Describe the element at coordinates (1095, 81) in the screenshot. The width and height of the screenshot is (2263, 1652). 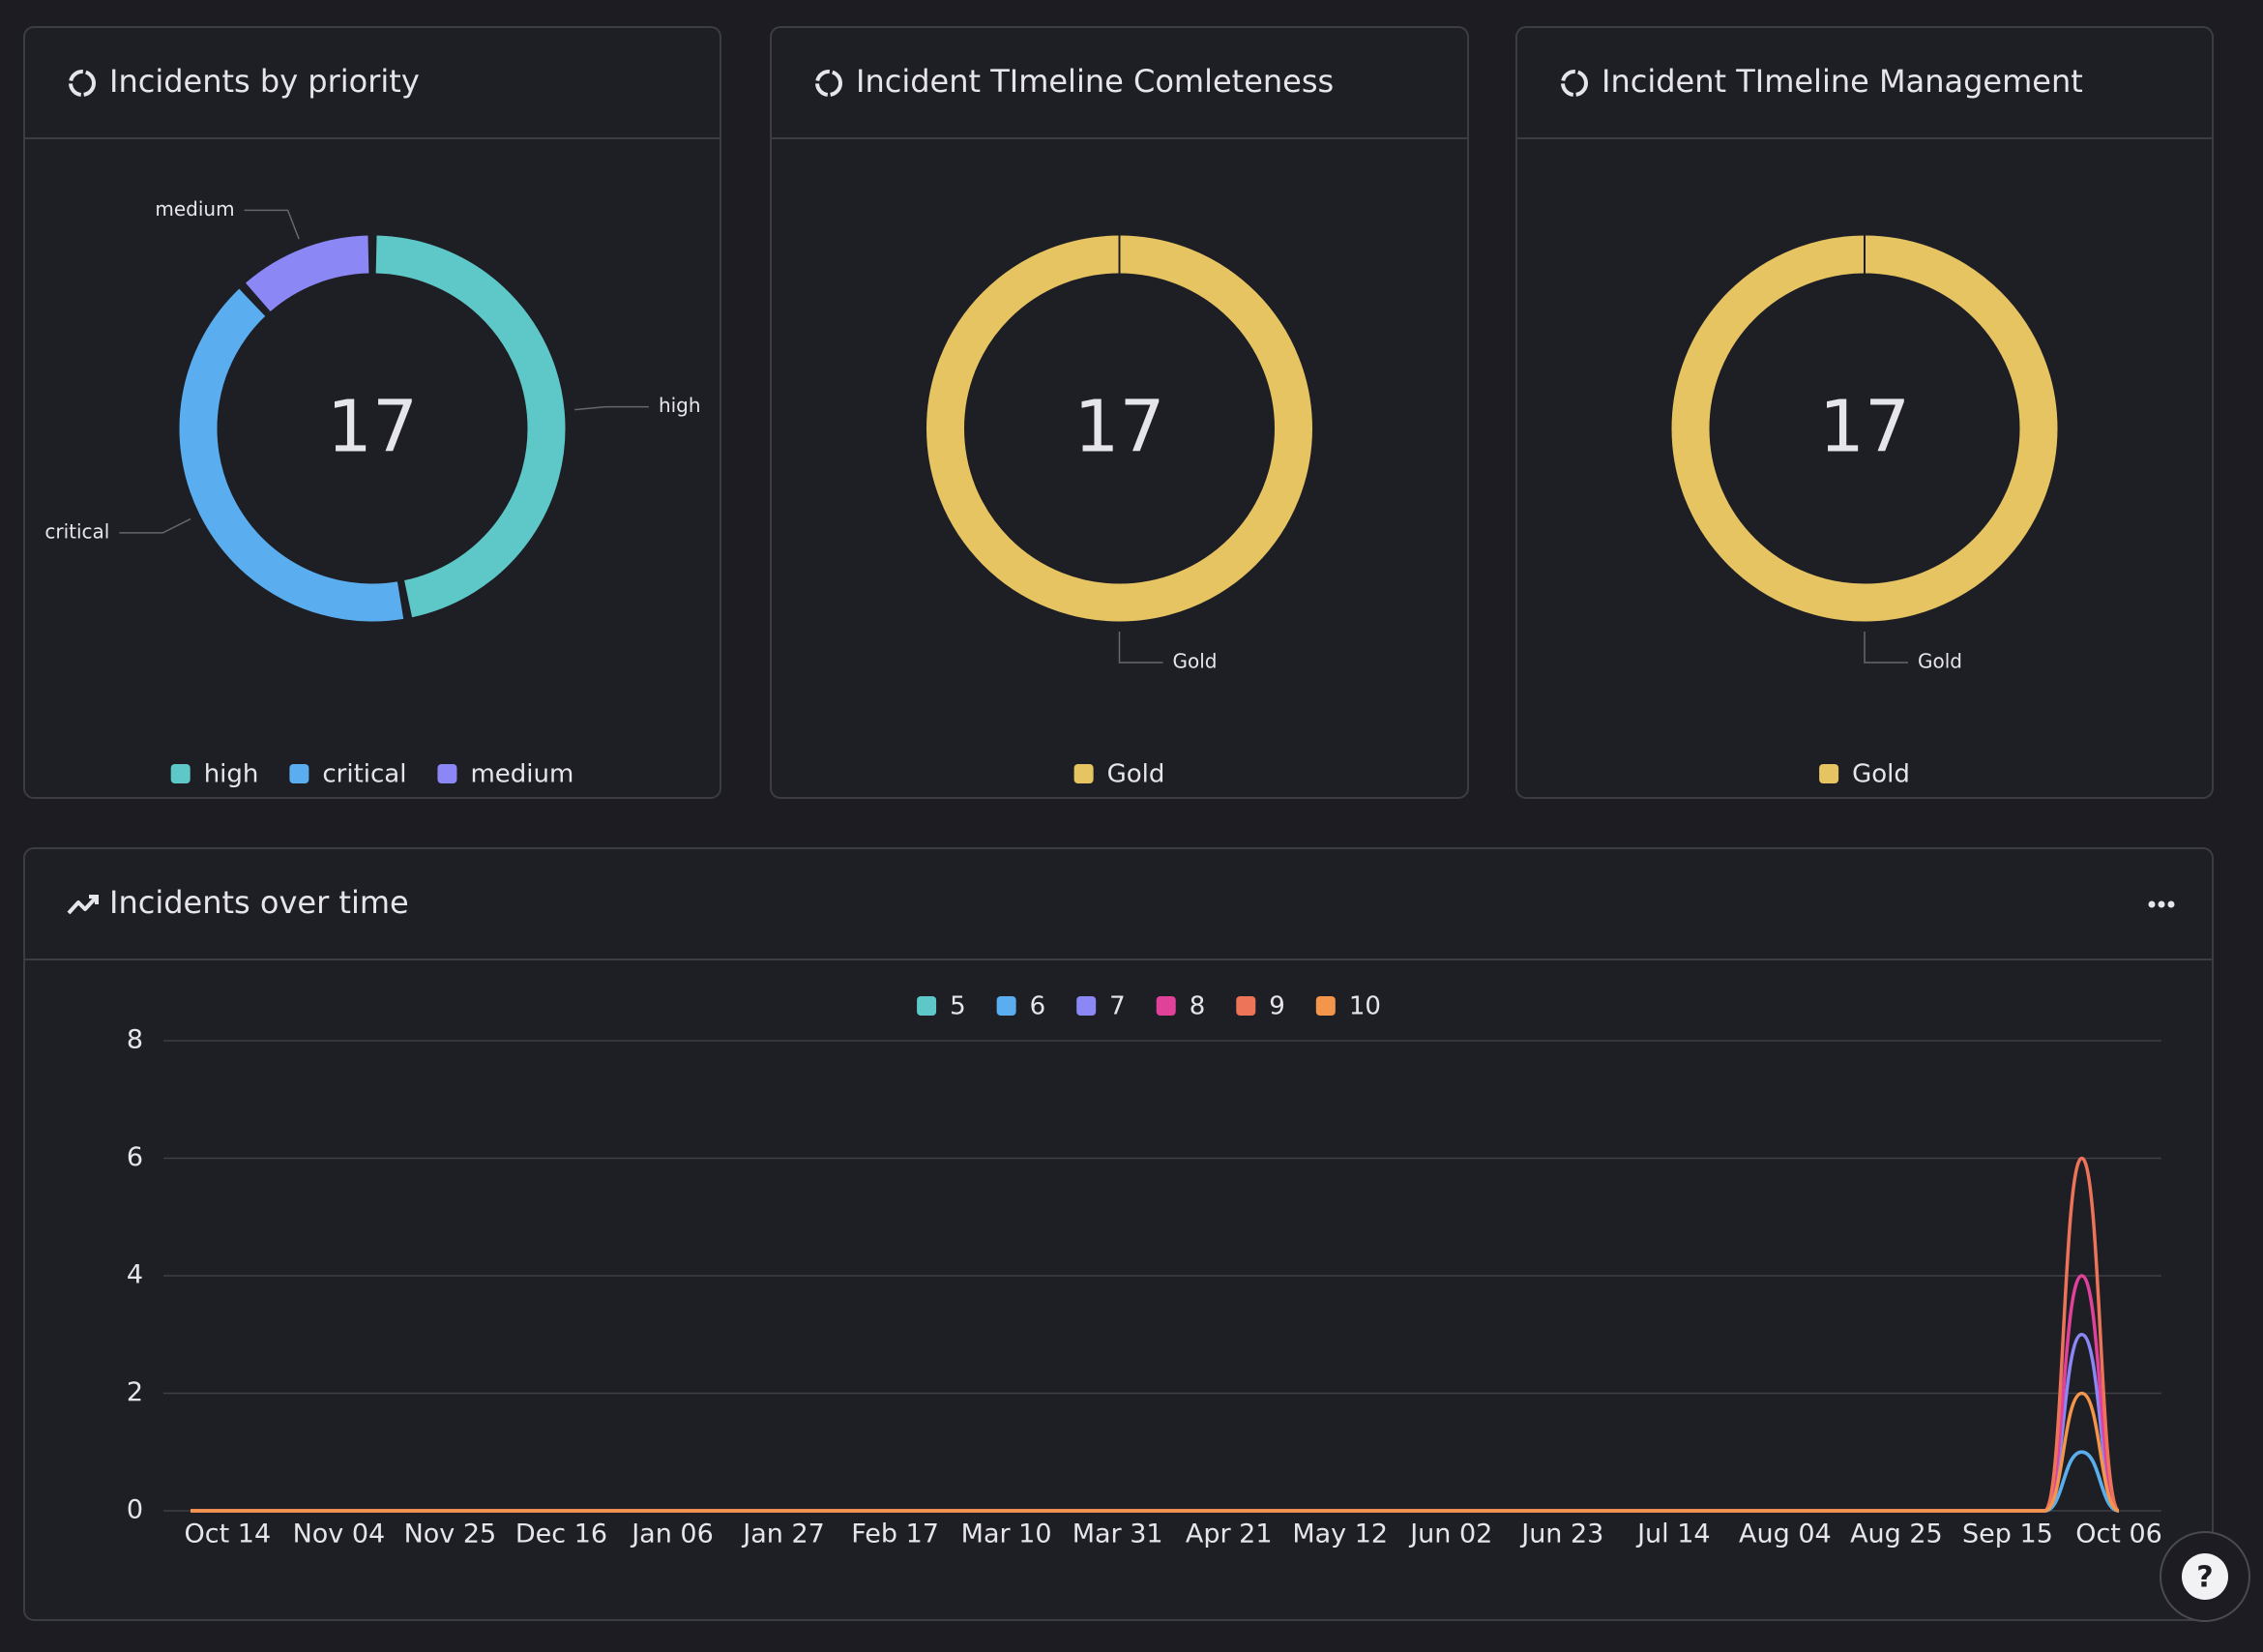
I see `card-title: Incident TImeline Comleteness` at that location.